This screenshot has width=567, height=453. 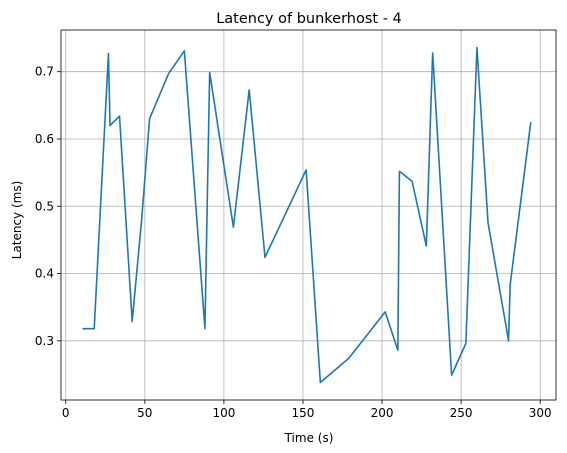 What do you see at coordinates (17, 220) in the screenshot?
I see `y-axis-label: Latency (ms)` at bounding box center [17, 220].